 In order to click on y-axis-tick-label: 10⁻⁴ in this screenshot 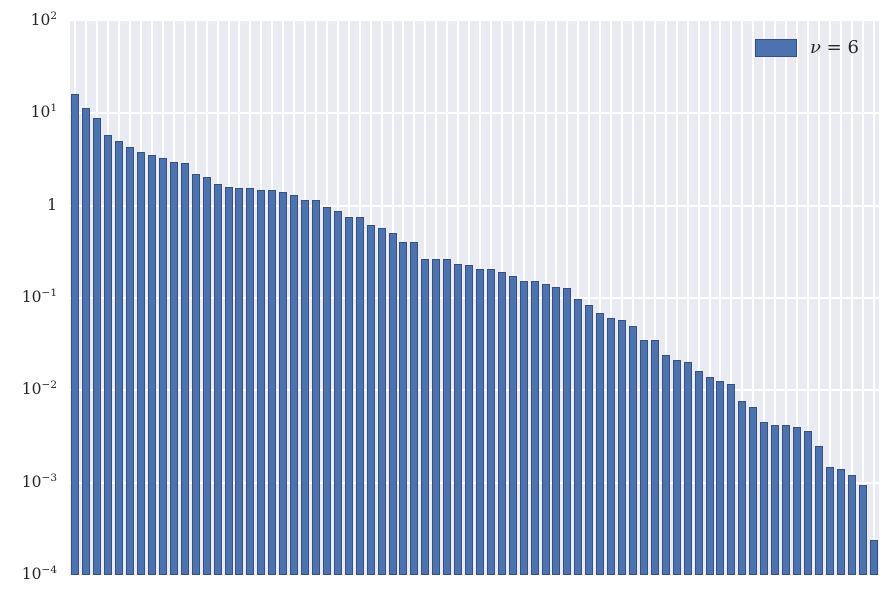, I will do `click(39, 573)`.